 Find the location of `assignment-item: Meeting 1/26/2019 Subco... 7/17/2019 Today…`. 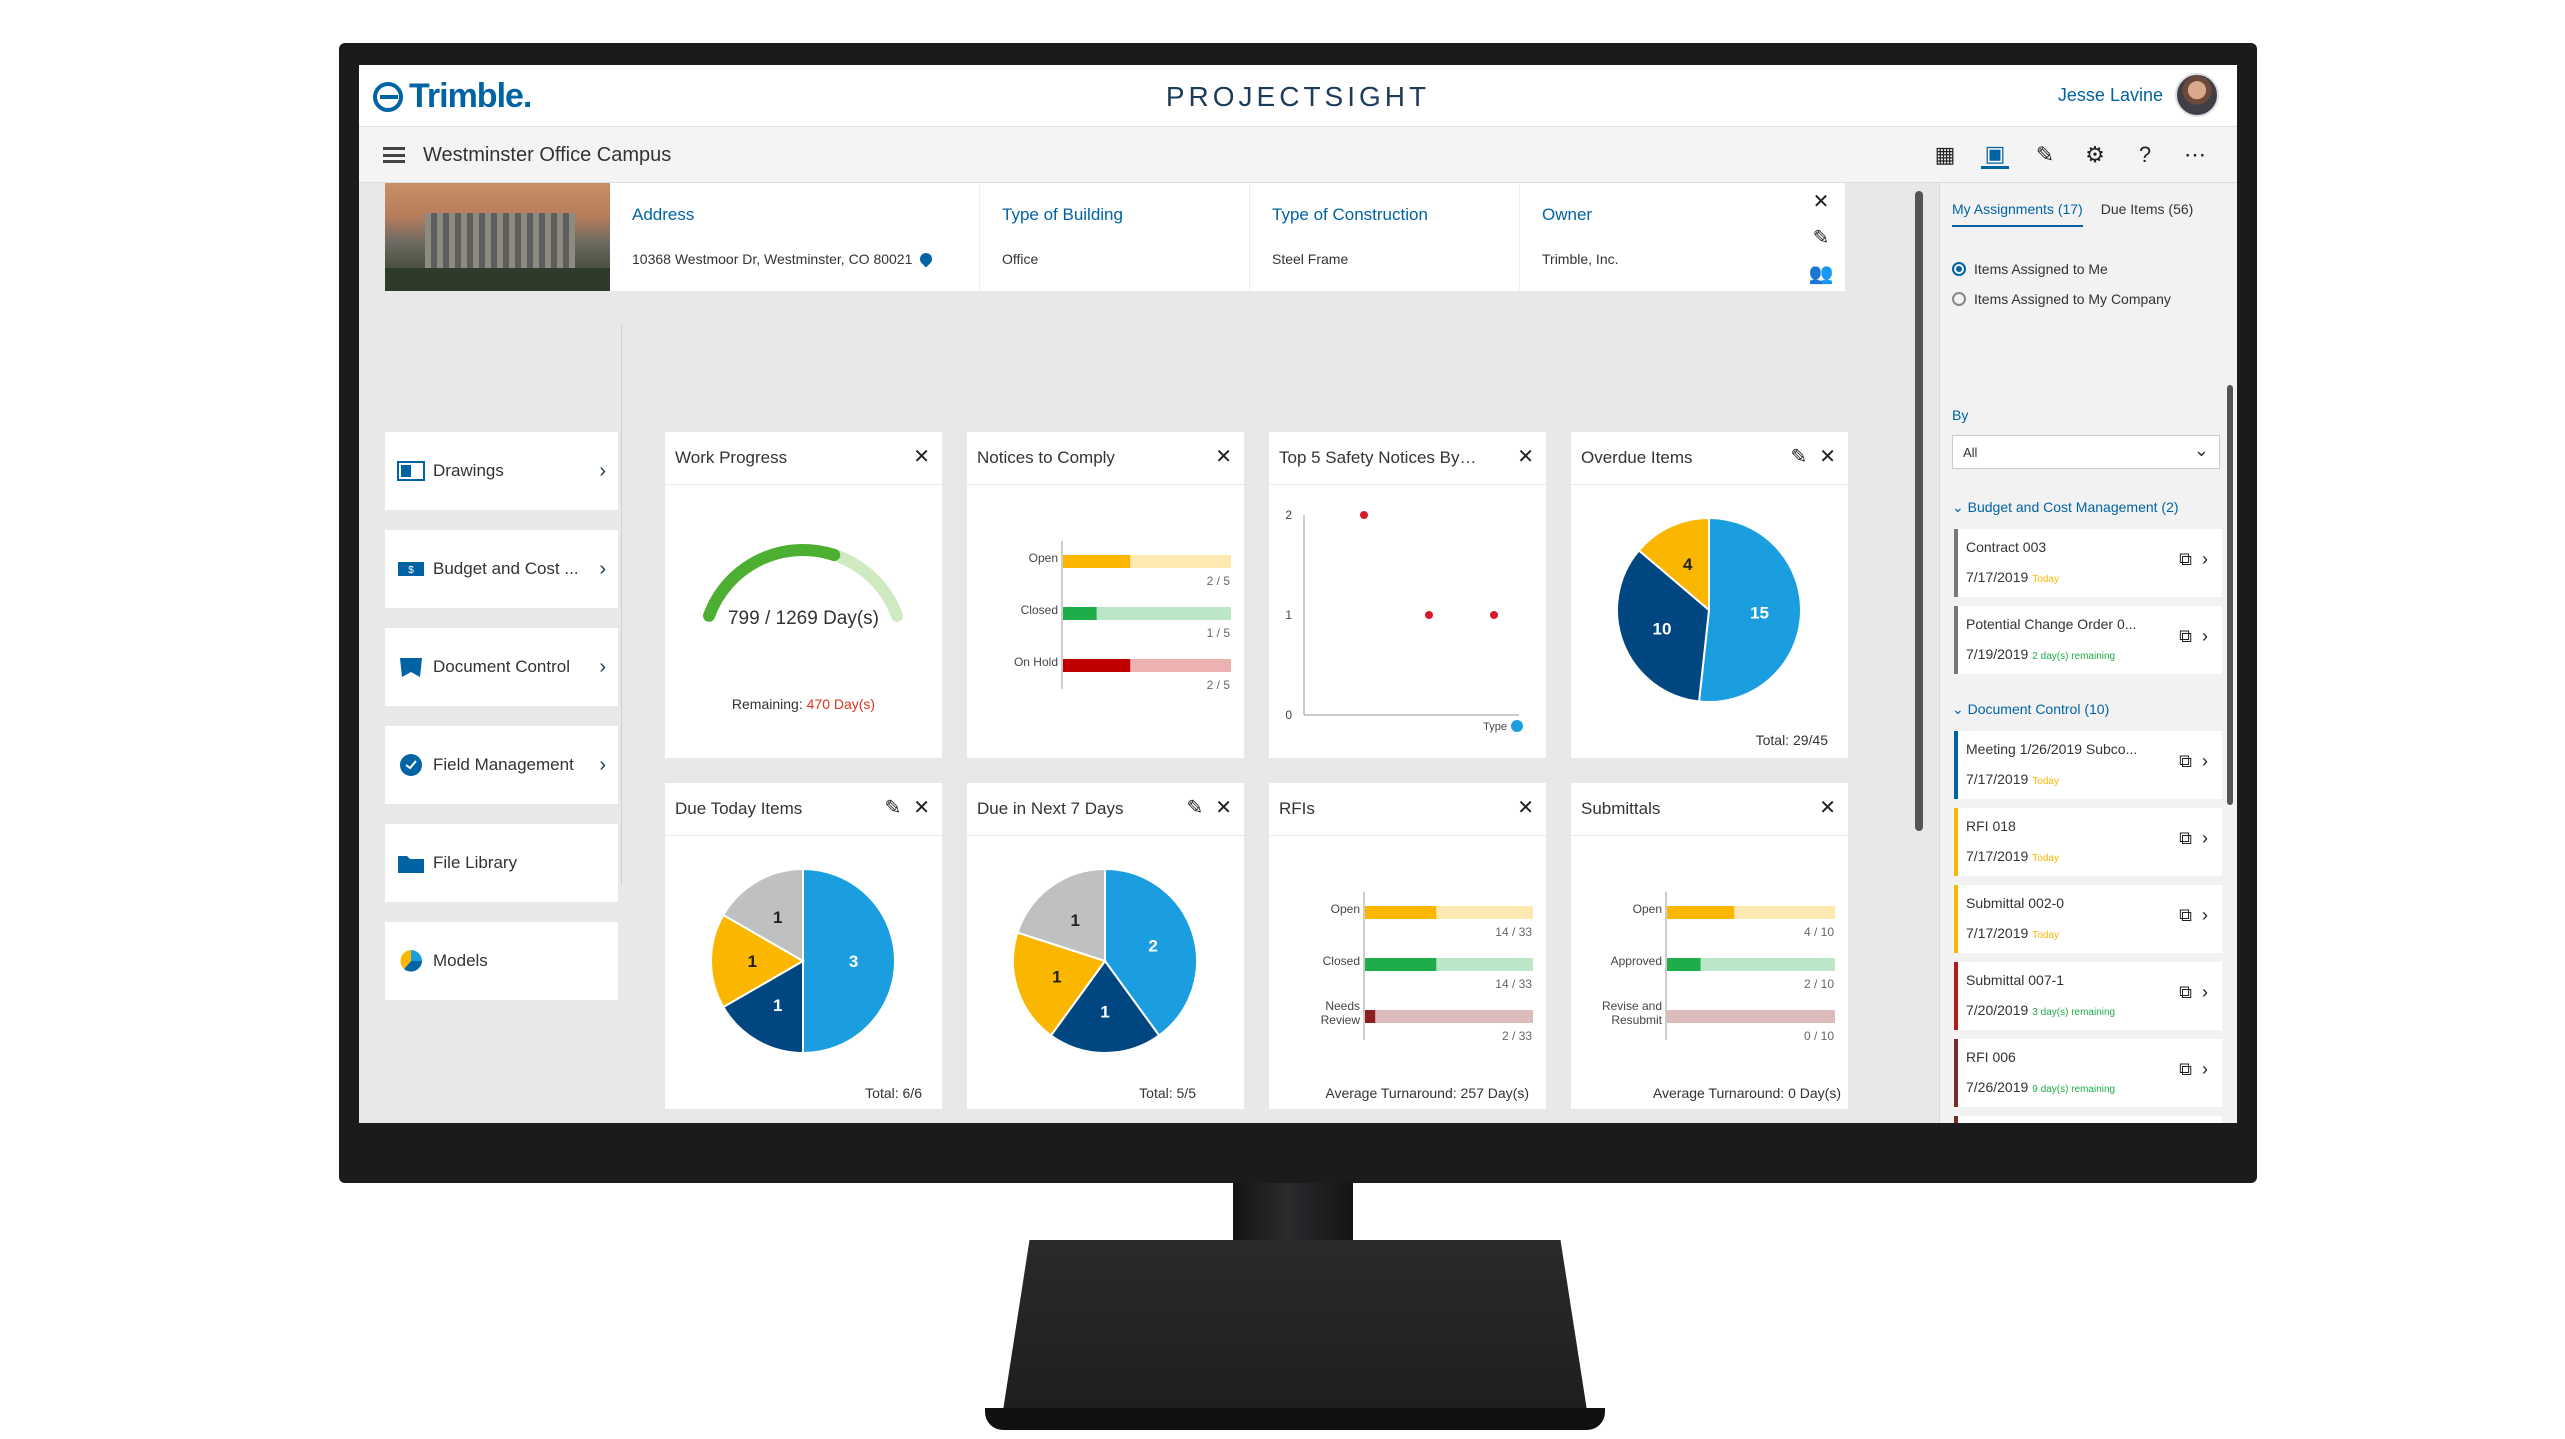

assignment-item: Meeting 1/26/2019 Subco... 7/17/2019 Today… is located at coordinates (2088, 765).